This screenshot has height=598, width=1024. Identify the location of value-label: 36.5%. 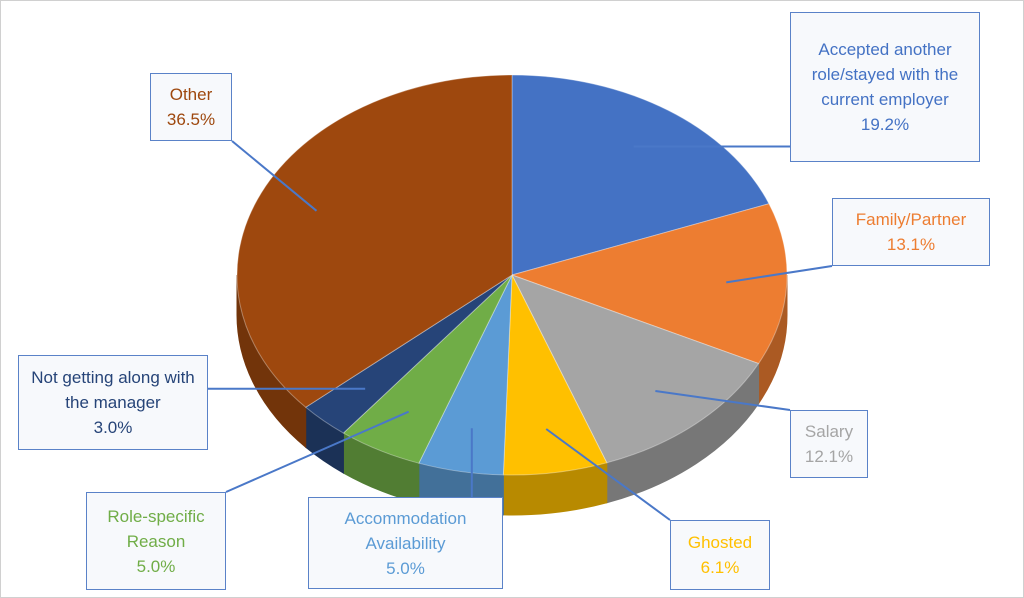
(191, 119).